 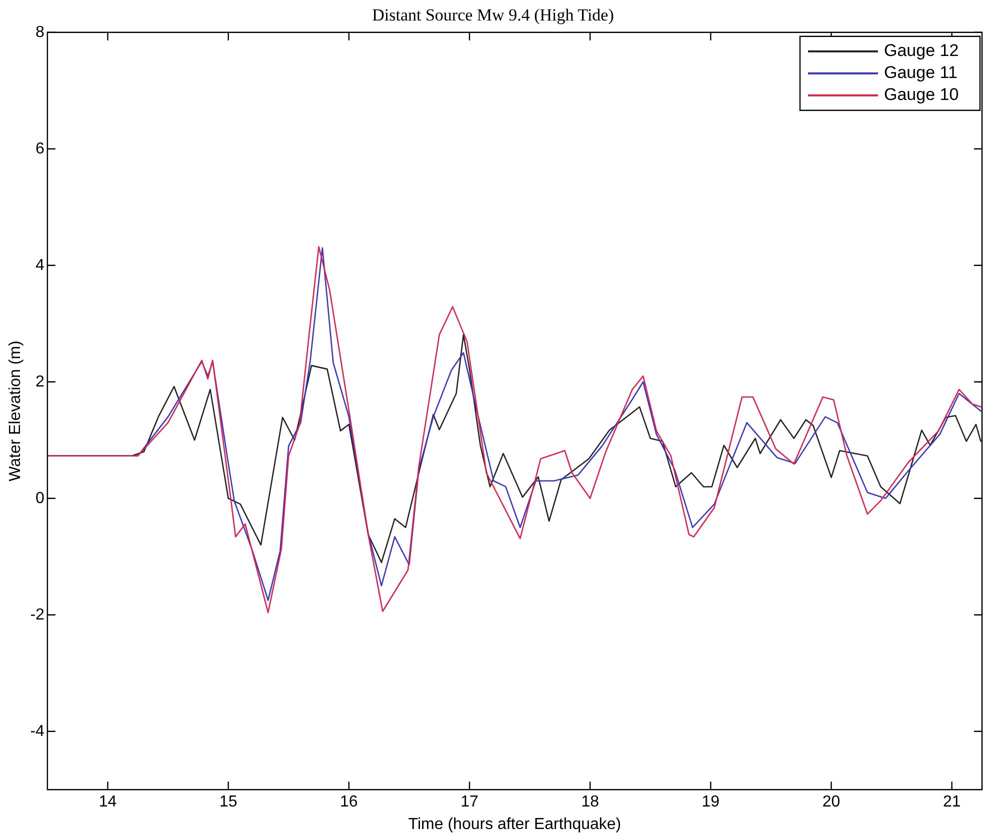 What do you see at coordinates (711, 802) in the screenshot?
I see `x-tick-label: 19` at bounding box center [711, 802].